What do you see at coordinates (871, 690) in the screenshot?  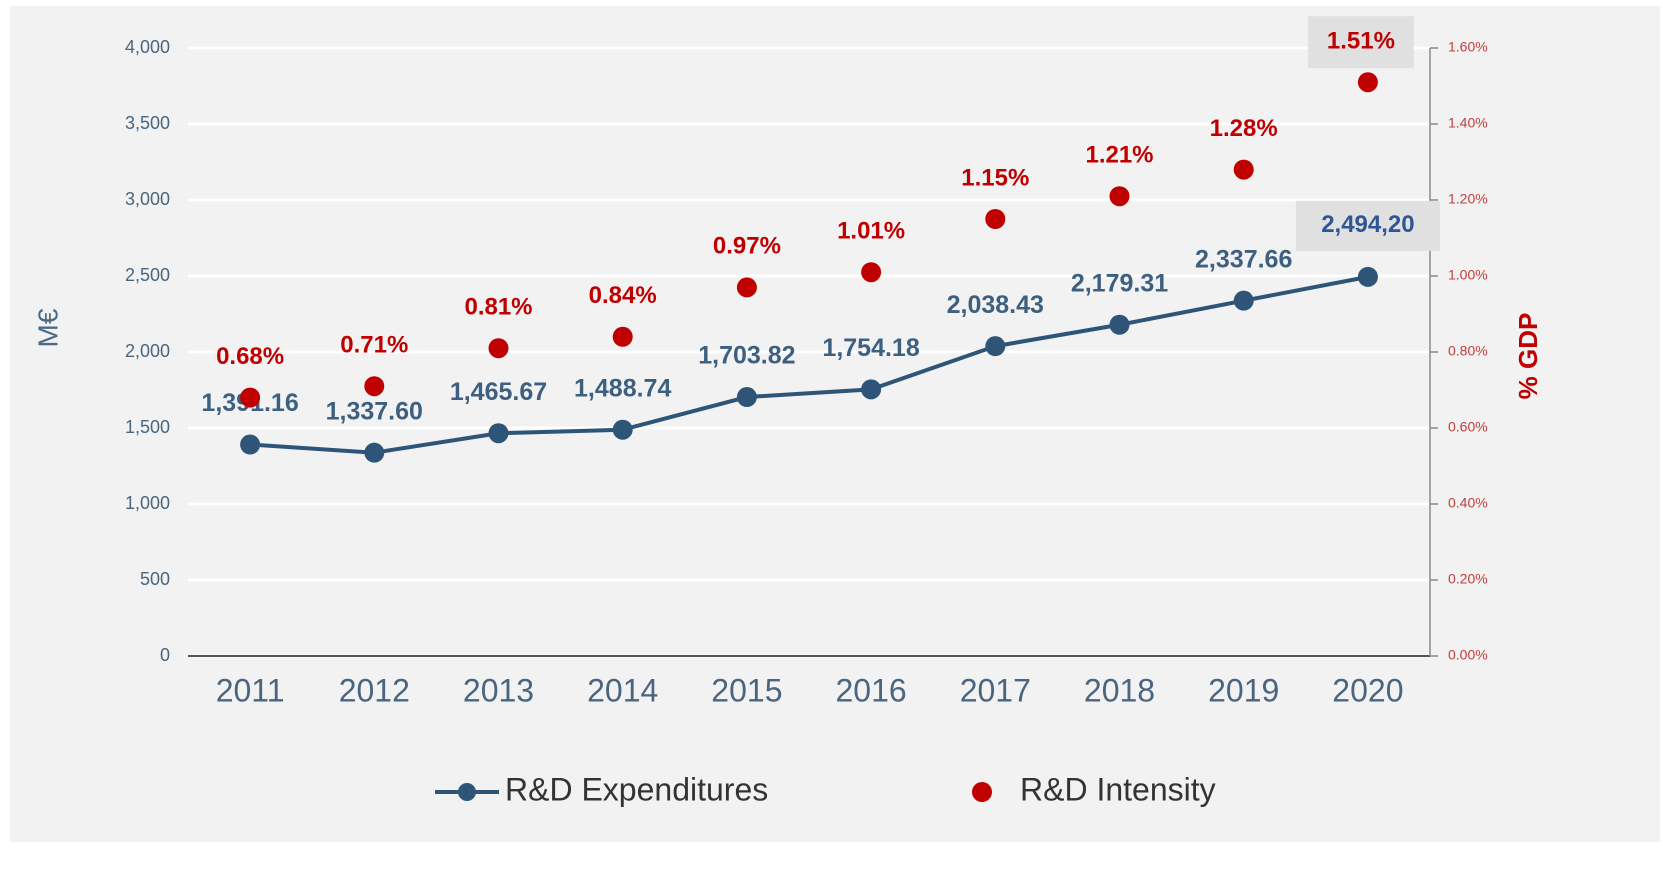 I see `x-tick-label: 2016` at bounding box center [871, 690].